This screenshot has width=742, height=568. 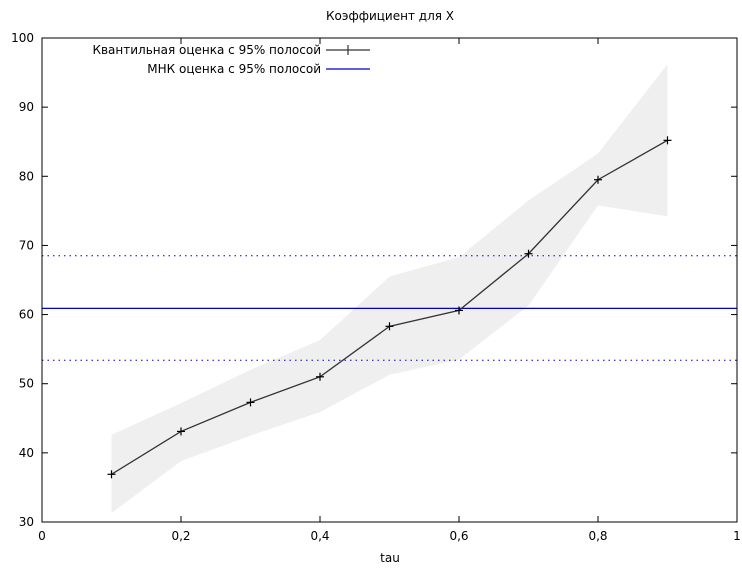 What do you see at coordinates (26, 176) in the screenshot?
I see `y-tick-label: 80` at bounding box center [26, 176].